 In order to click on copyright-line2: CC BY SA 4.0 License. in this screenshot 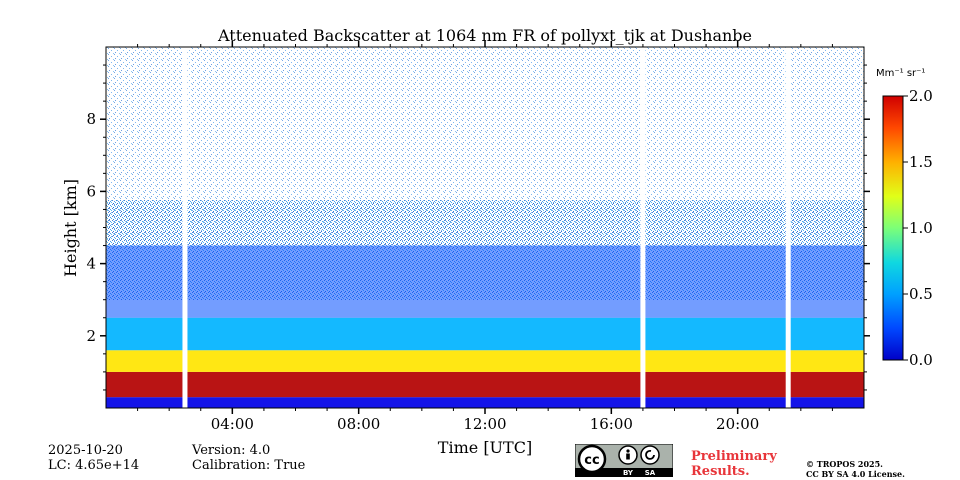, I will do `click(855, 474)`.